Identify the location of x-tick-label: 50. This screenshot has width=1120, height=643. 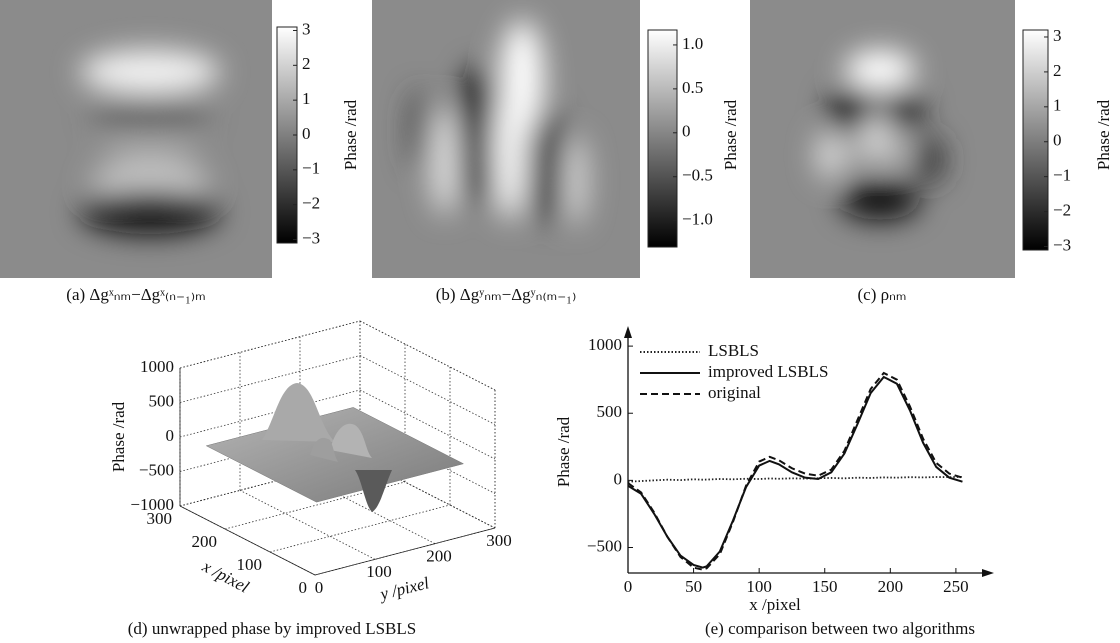
(693, 586).